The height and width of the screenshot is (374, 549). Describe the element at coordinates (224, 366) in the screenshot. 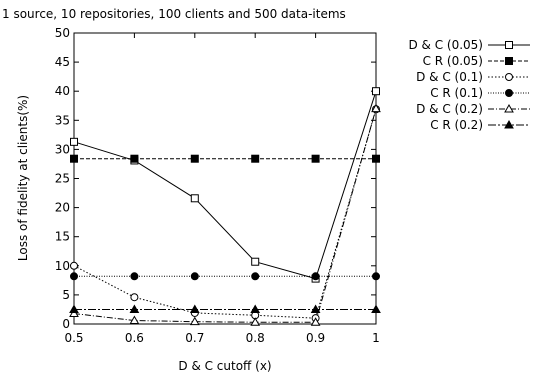

I see `x-axis-label: D & C cutoff (x)` at that location.